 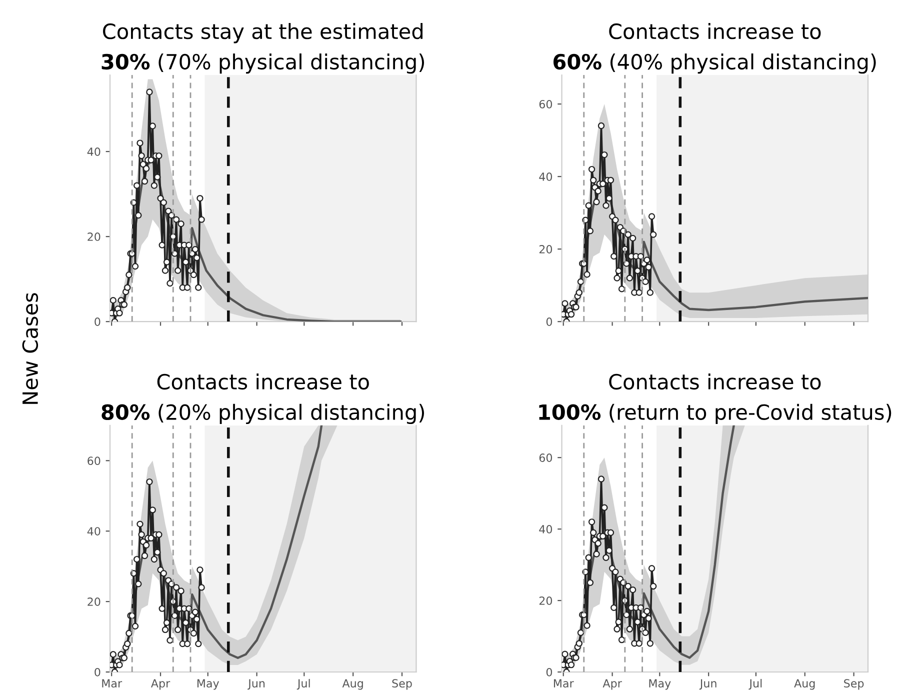 What do you see at coordinates (660, 684) in the screenshot?
I see `x-tick-label: May` at bounding box center [660, 684].